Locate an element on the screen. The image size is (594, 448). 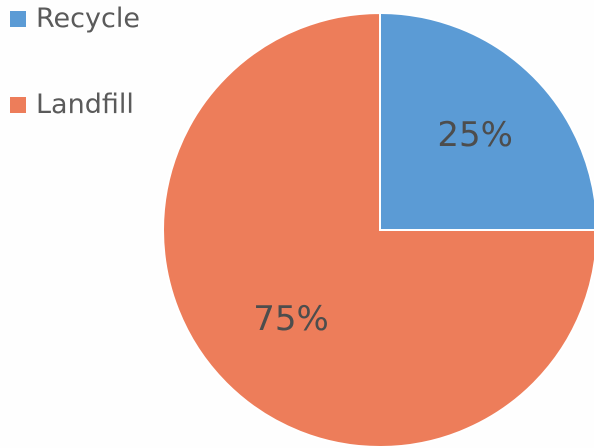
legend-swatch-landfill is located at coordinates (18, 105).